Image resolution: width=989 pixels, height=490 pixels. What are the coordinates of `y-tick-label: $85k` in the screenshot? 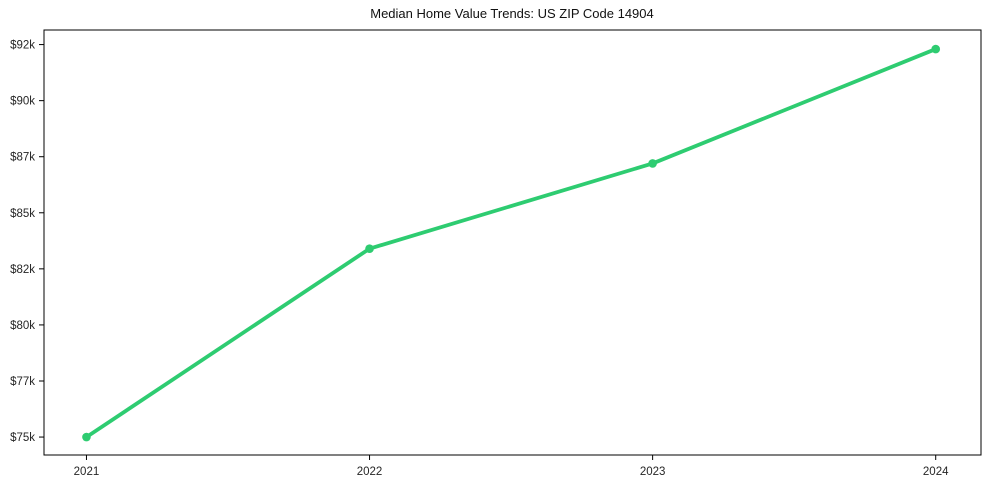 It's located at (22, 214).